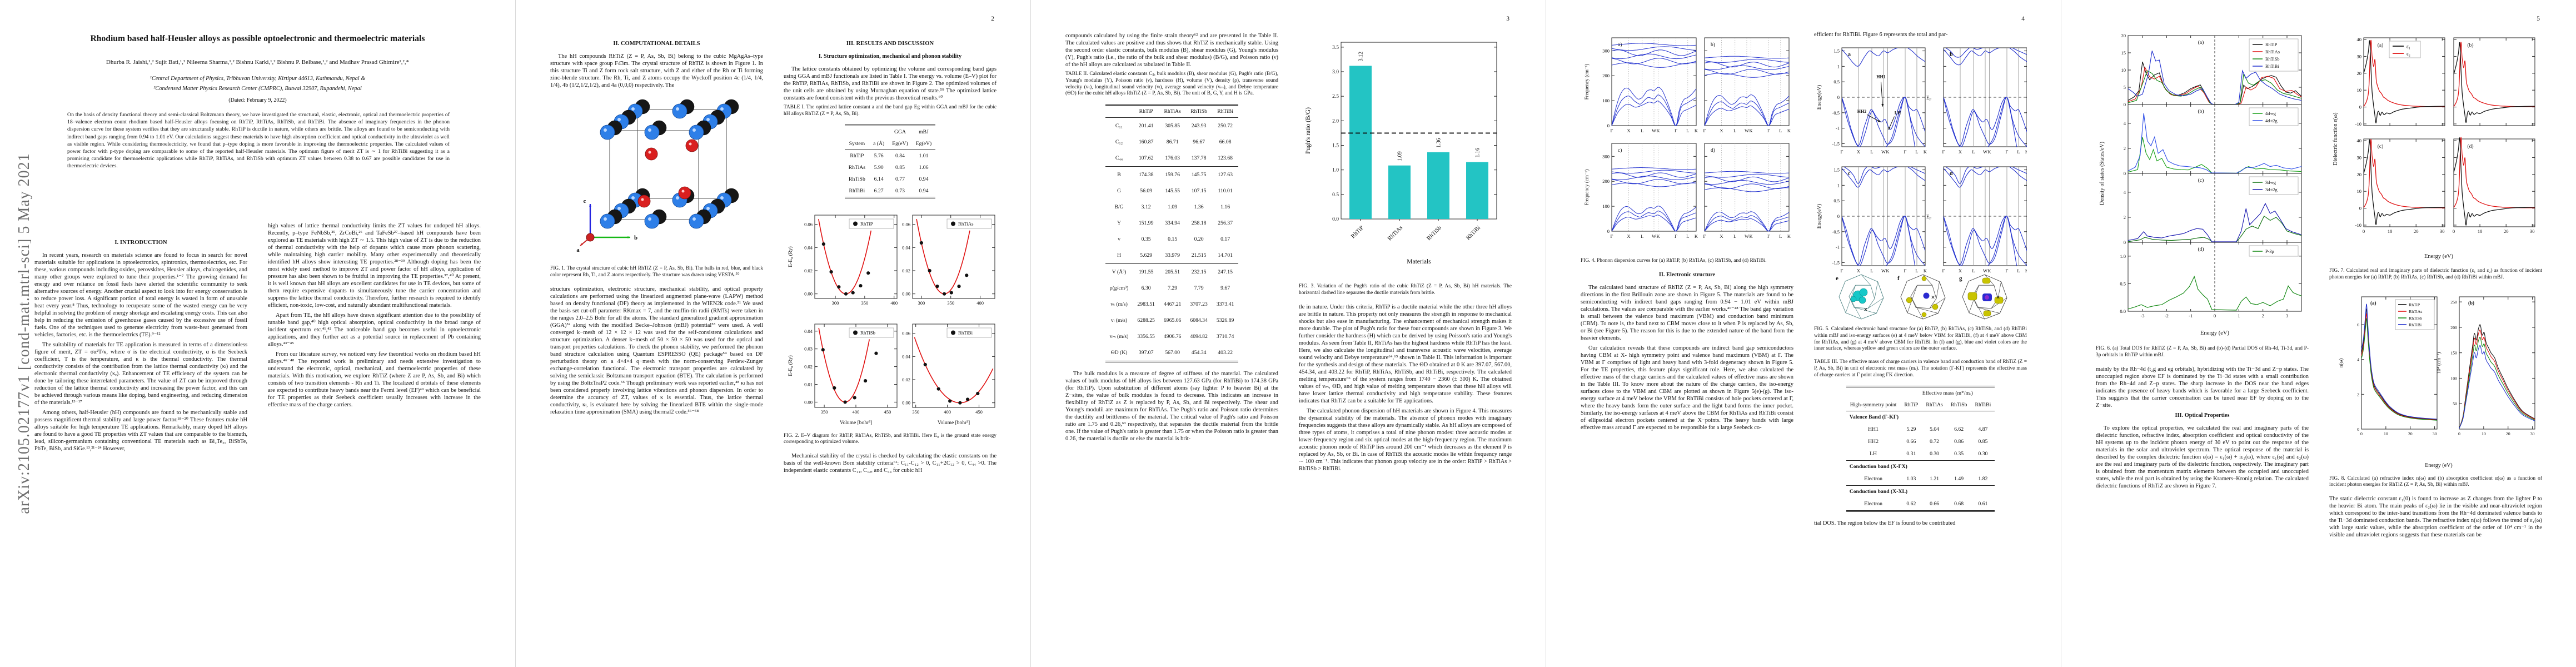 Image resolution: width=2576 pixels, height=667 pixels. What do you see at coordinates (808, 348) in the screenshot?
I see `svg-text: 0.03` at bounding box center [808, 348].